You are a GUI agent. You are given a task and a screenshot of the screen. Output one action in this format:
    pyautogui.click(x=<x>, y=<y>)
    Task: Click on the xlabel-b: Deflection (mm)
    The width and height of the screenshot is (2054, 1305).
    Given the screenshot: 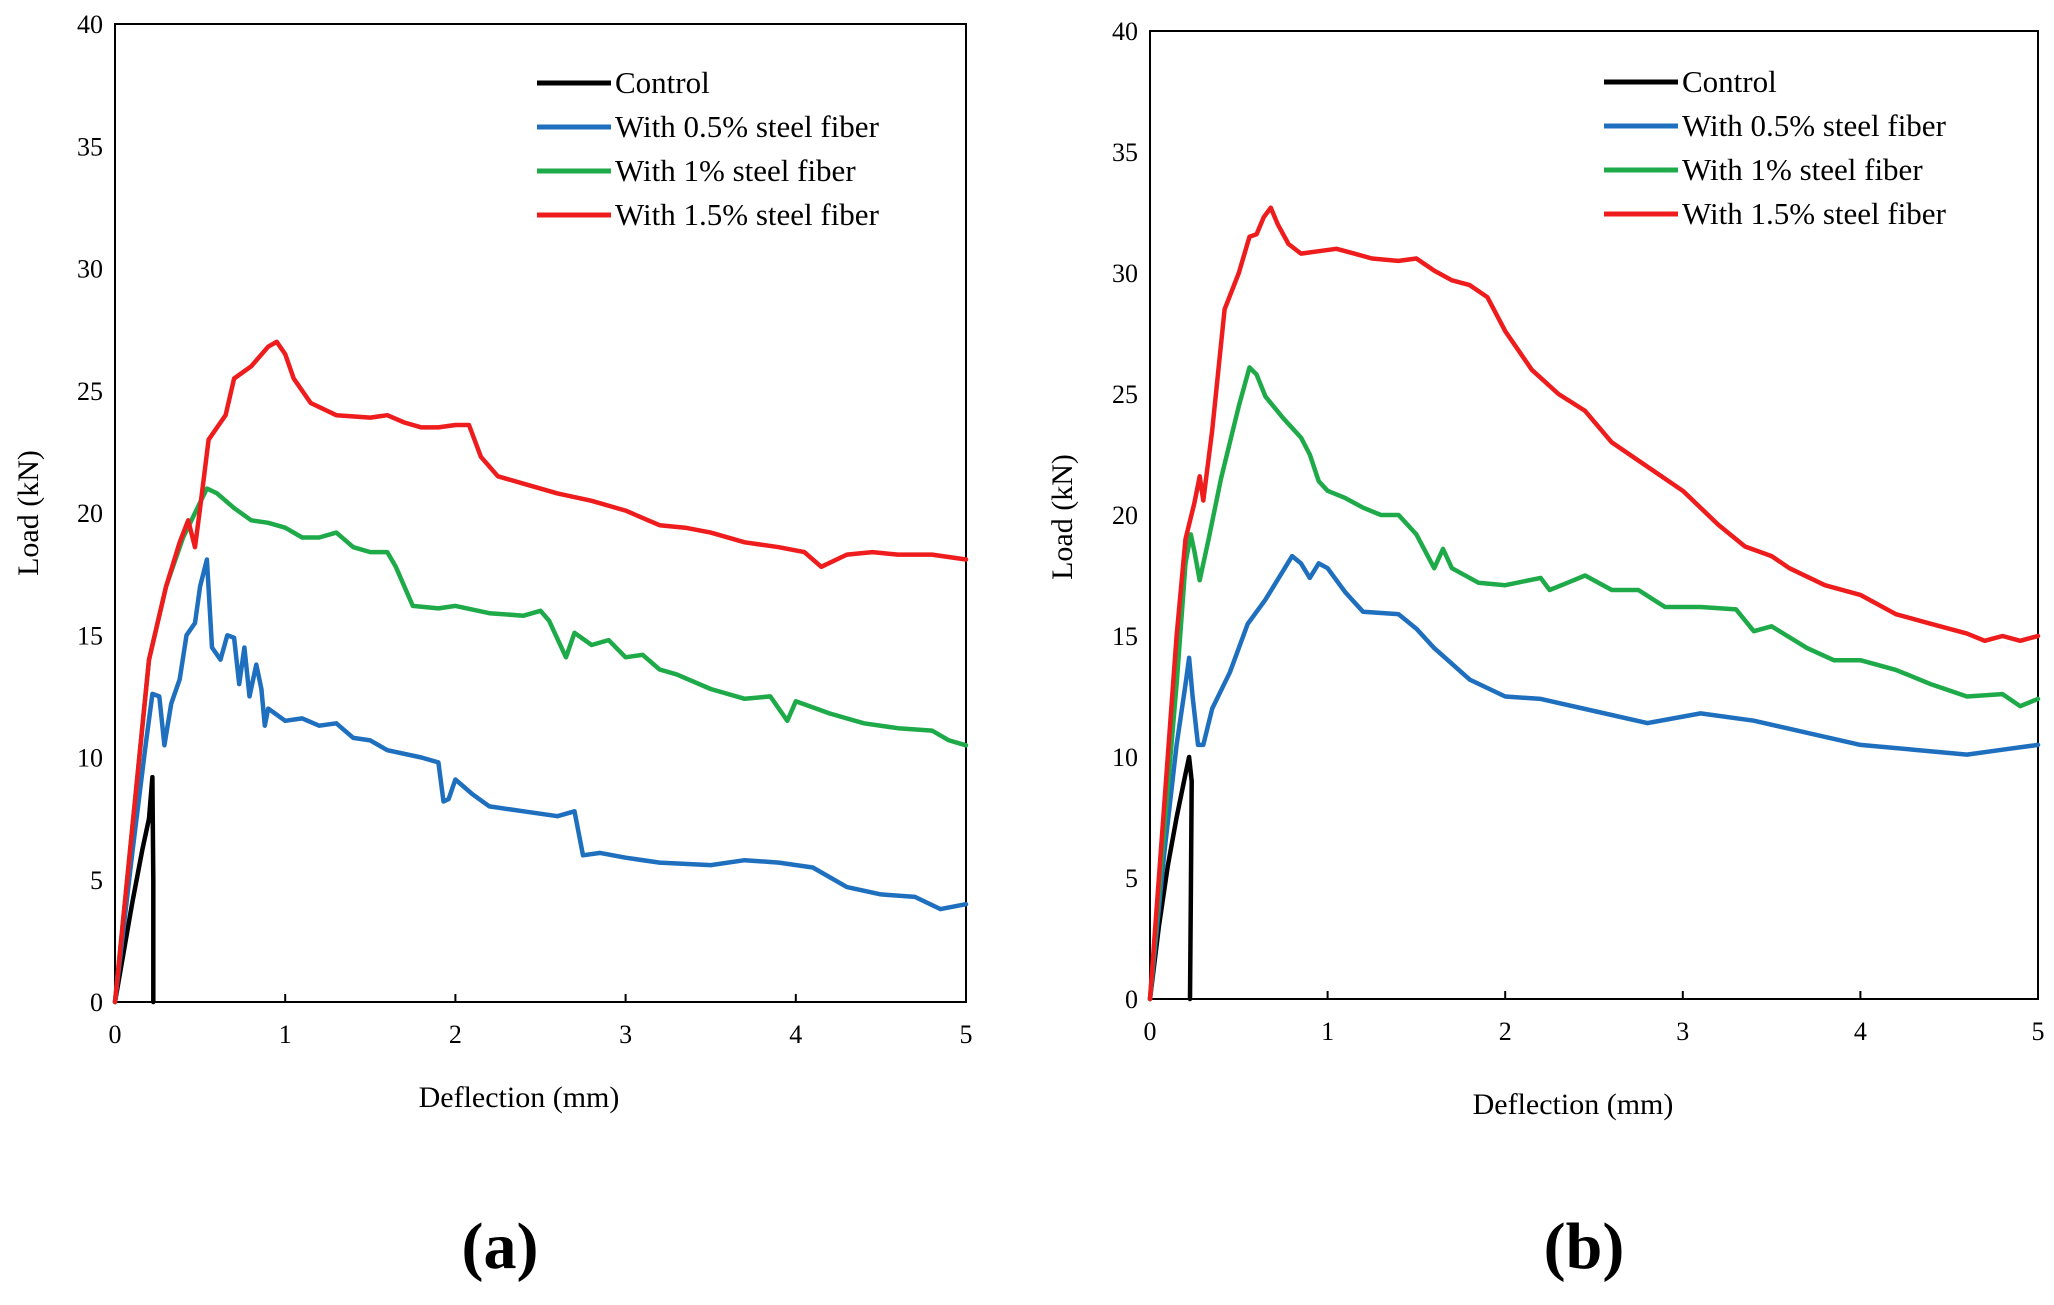 What is the action you would take?
    pyautogui.click(x=1573, y=1104)
    